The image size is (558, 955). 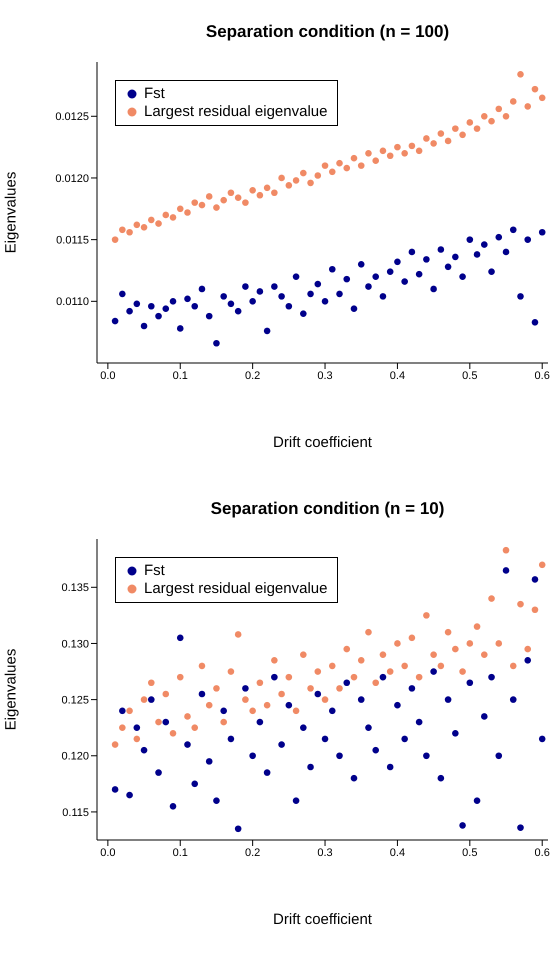 I want to click on x-tick-label: 0.0, so click(x=108, y=852).